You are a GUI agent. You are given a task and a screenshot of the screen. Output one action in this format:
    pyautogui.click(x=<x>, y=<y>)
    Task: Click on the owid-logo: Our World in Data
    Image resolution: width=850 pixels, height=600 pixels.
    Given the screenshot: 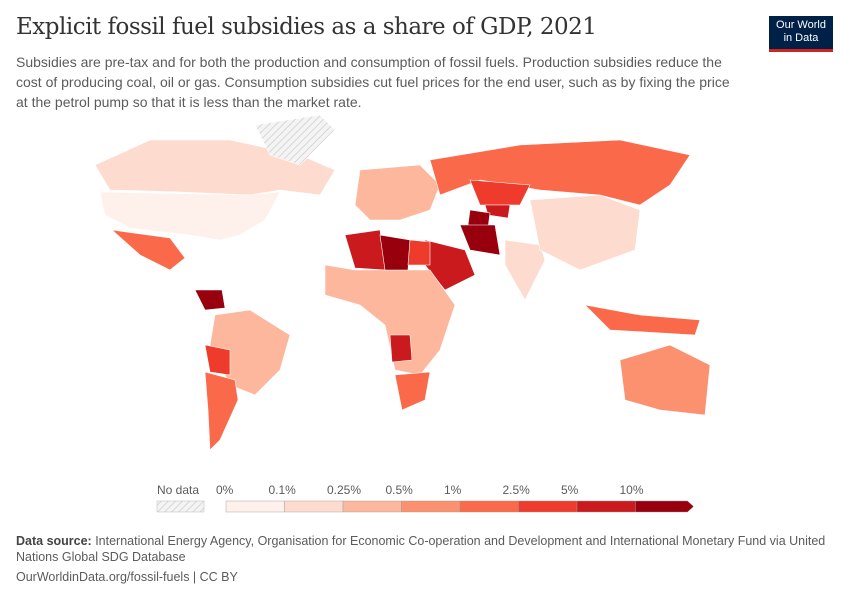 What is the action you would take?
    pyautogui.click(x=801, y=34)
    